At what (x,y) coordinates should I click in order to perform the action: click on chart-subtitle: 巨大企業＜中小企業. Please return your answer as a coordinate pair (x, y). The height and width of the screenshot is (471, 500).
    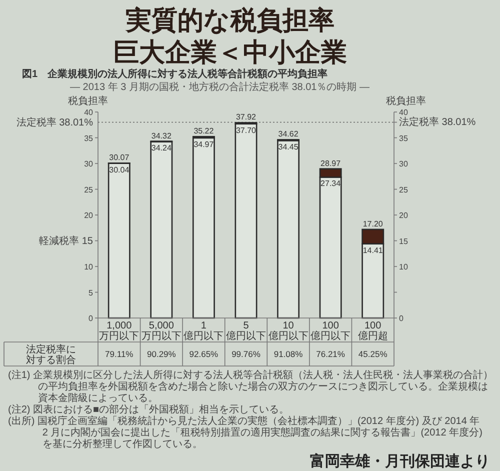
    Looking at the image, I should click on (230, 53).